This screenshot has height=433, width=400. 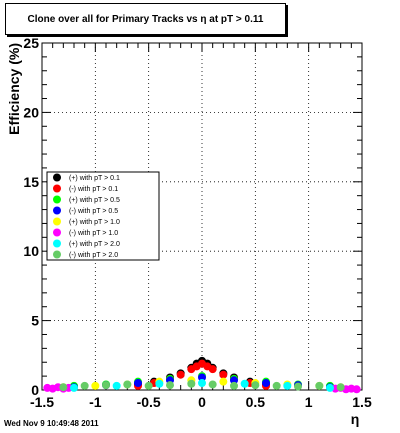 I want to click on legend-label: (-) with pT > 0.1, so click(x=93, y=189).